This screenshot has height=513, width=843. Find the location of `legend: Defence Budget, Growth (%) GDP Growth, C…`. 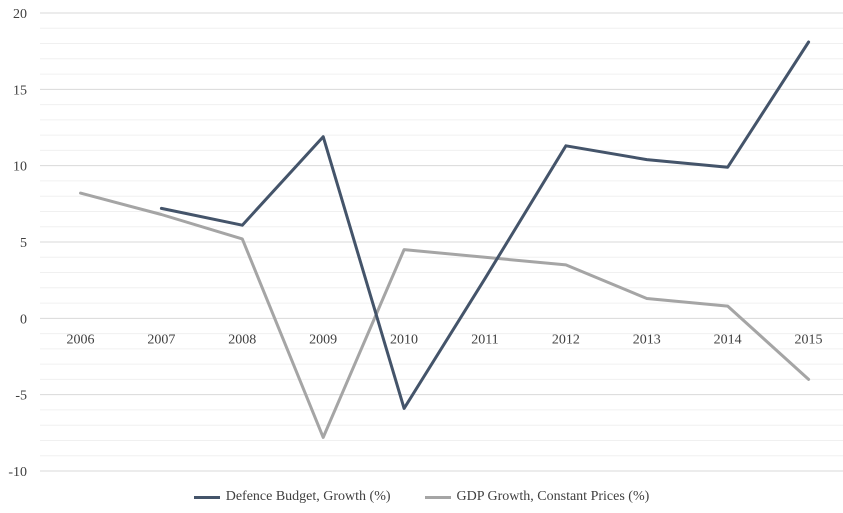

legend: Defence Budget, Growth (%) GDP Growth, C… is located at coordinates (421, 497).